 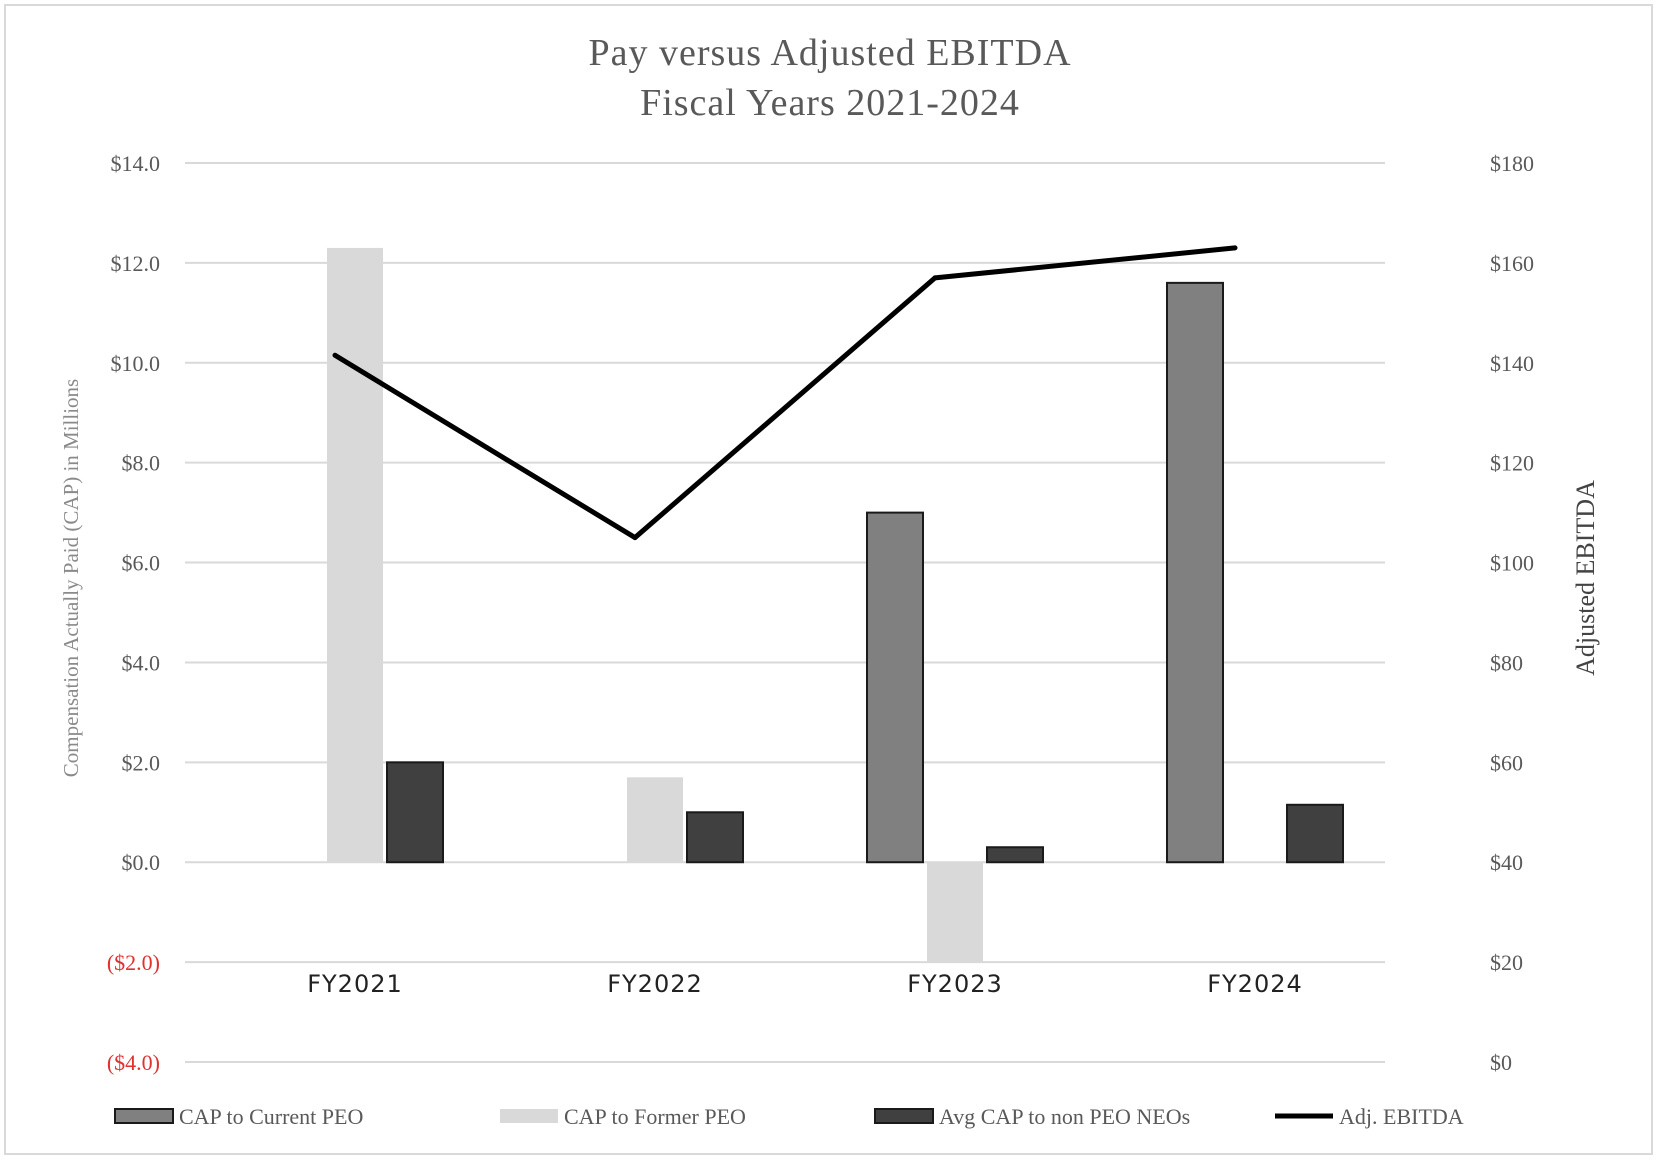 What do you see at coordinates (655, 1116) in the screenshot?
I see `legend-label: CAP to Former PEO` at bounding box center [655, 1116].